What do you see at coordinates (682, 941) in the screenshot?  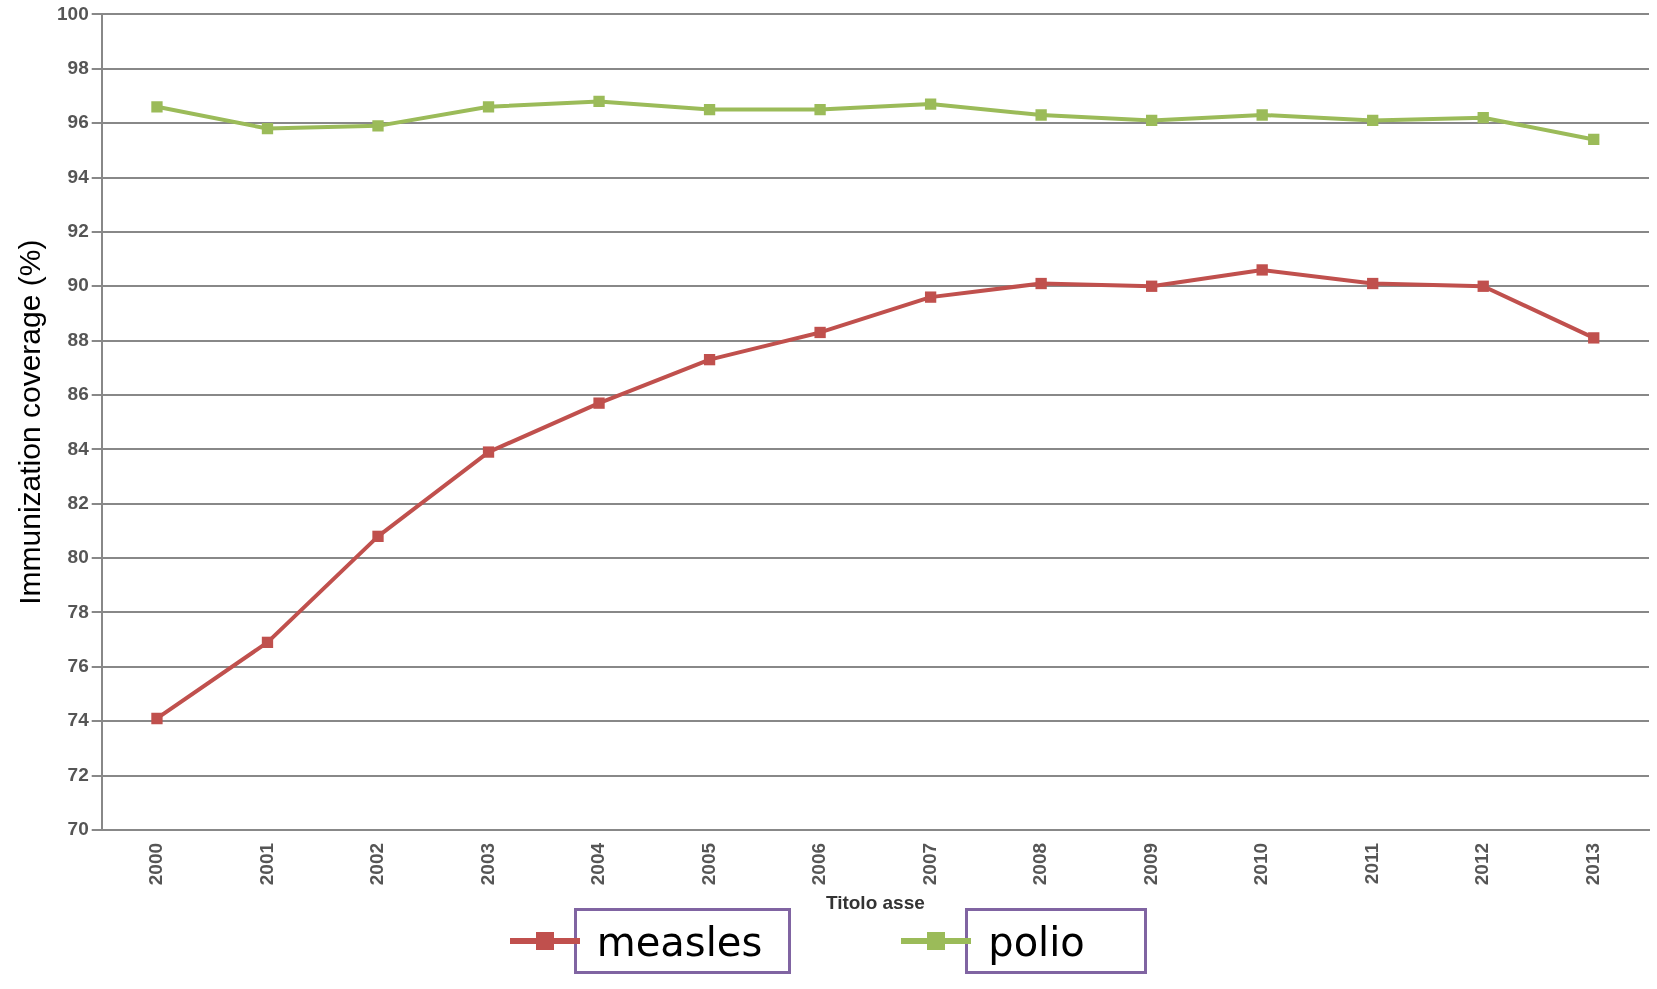 I see `legend-label: measles` at bounding box center [682, 941].